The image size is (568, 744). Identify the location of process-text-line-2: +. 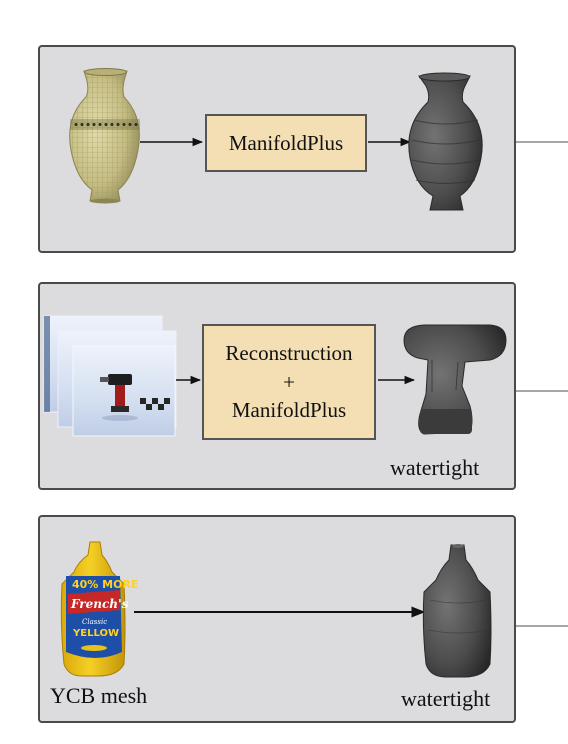
(289, 381).